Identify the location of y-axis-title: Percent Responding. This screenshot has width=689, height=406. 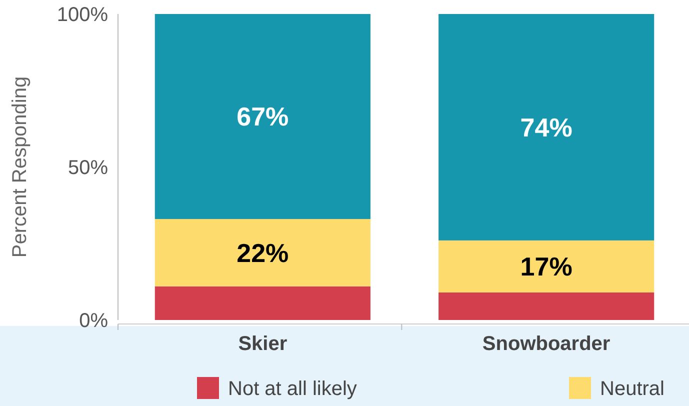
(20, 167).